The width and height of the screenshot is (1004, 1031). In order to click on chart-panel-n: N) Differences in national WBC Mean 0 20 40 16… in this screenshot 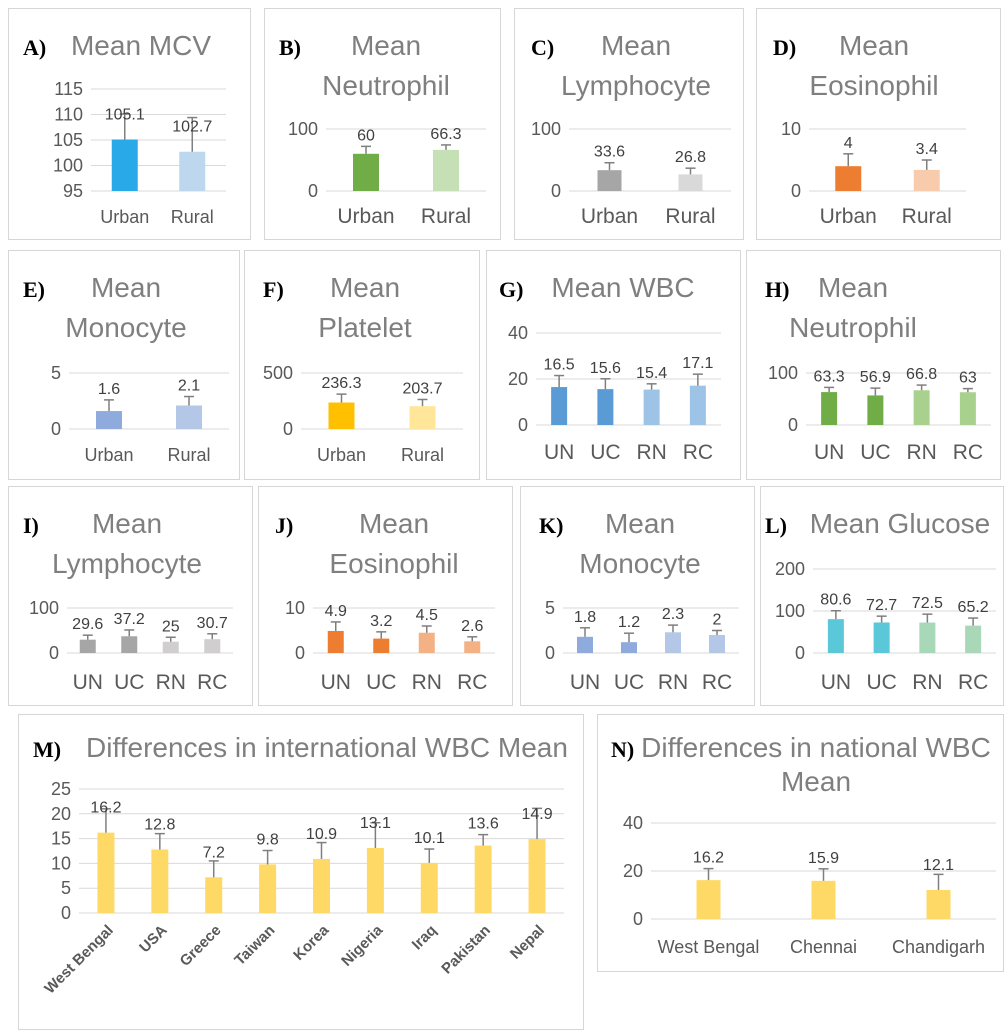, I will do `click(800, 843)`.